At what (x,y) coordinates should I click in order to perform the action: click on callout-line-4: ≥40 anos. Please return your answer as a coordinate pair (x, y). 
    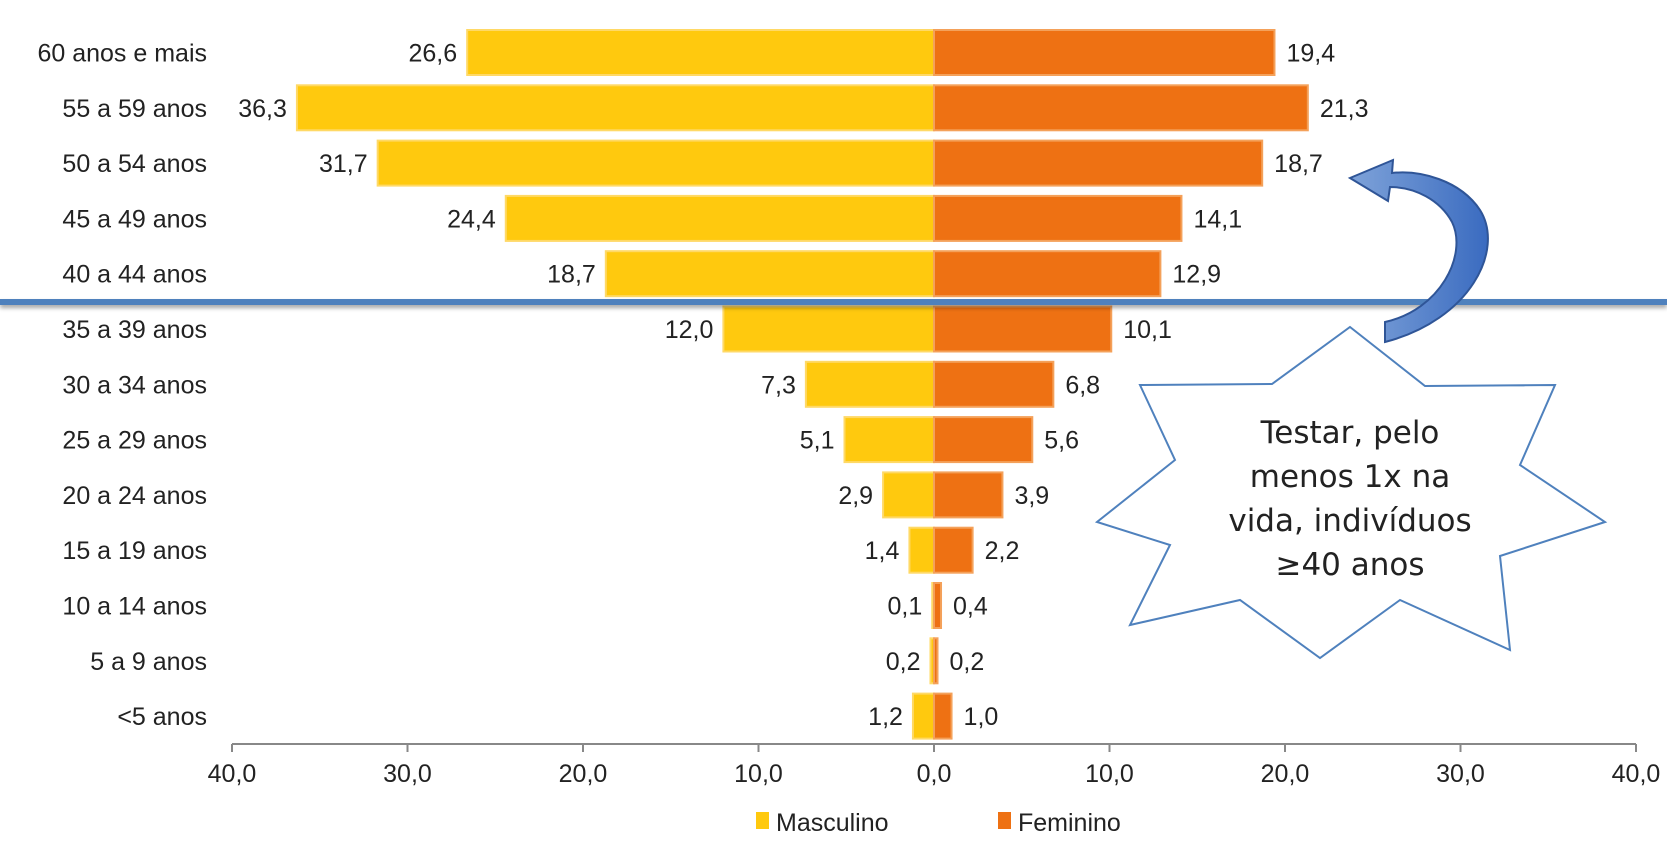
    Looking at the image, I should click on (1349, 565).